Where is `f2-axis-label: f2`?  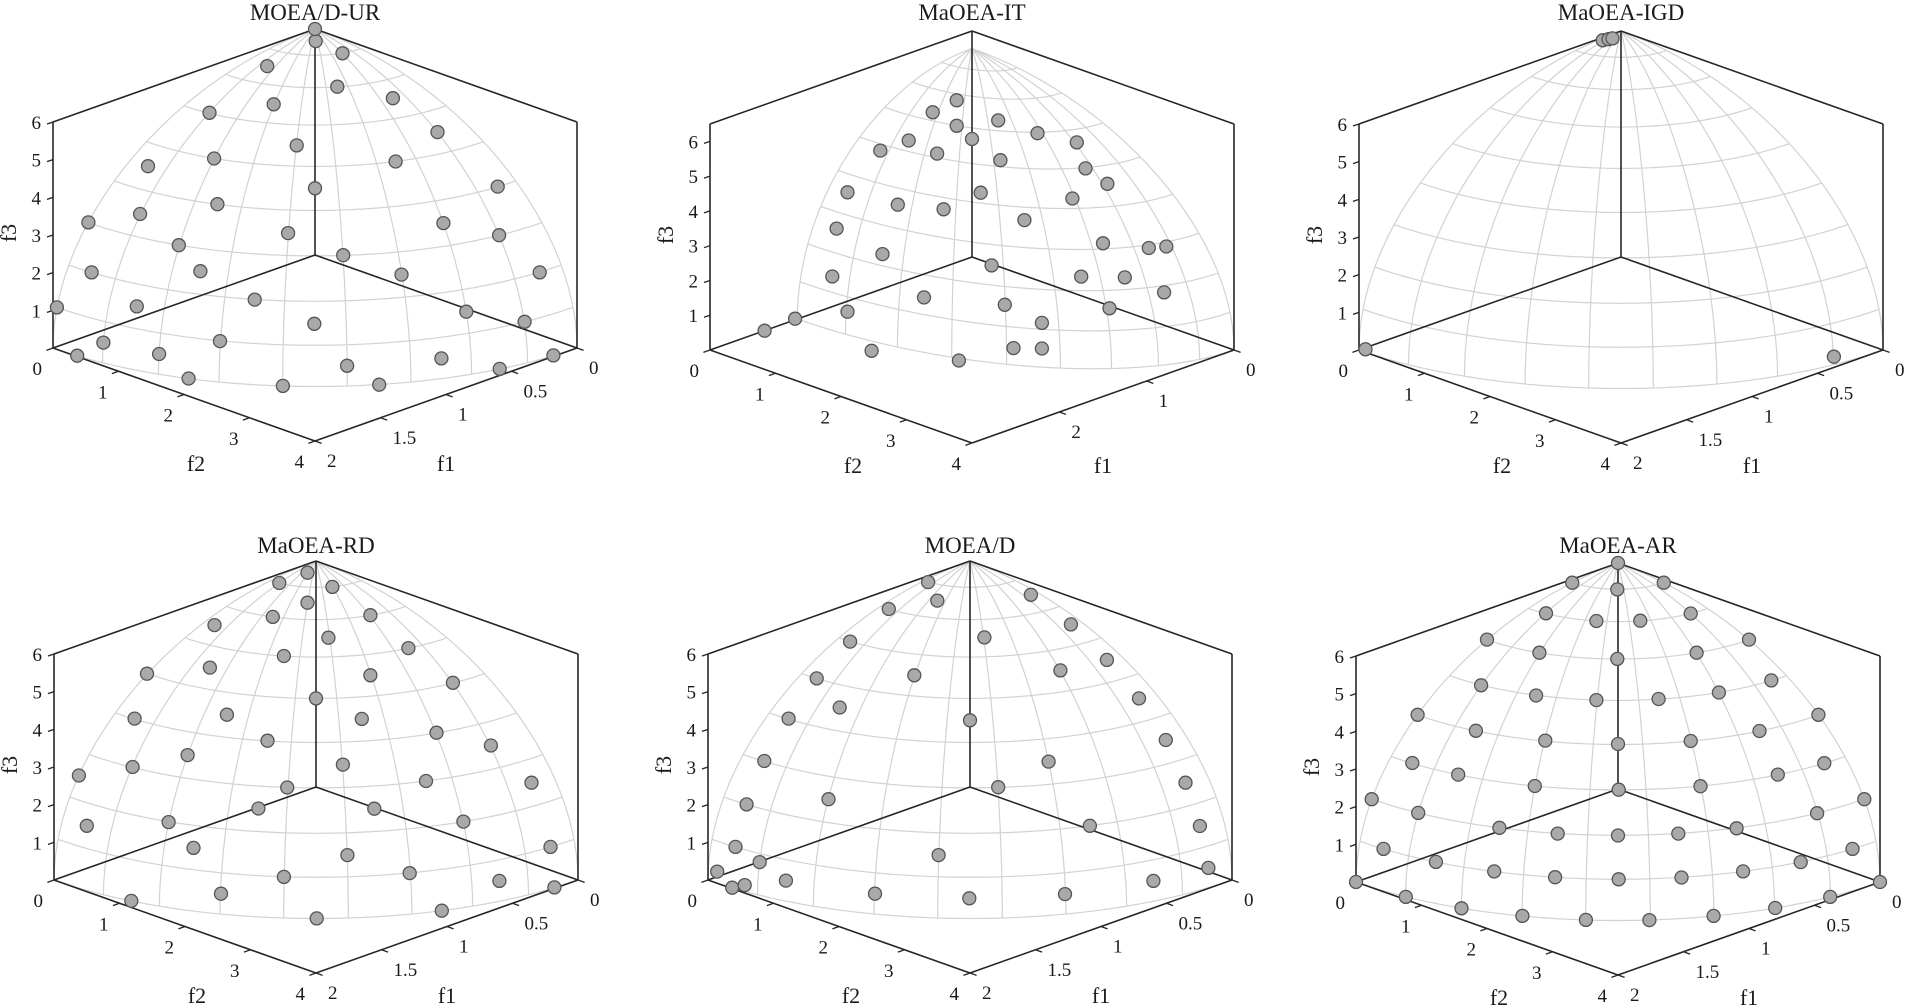
f2-axis-label: f2 is located at coordinates (196, 463).